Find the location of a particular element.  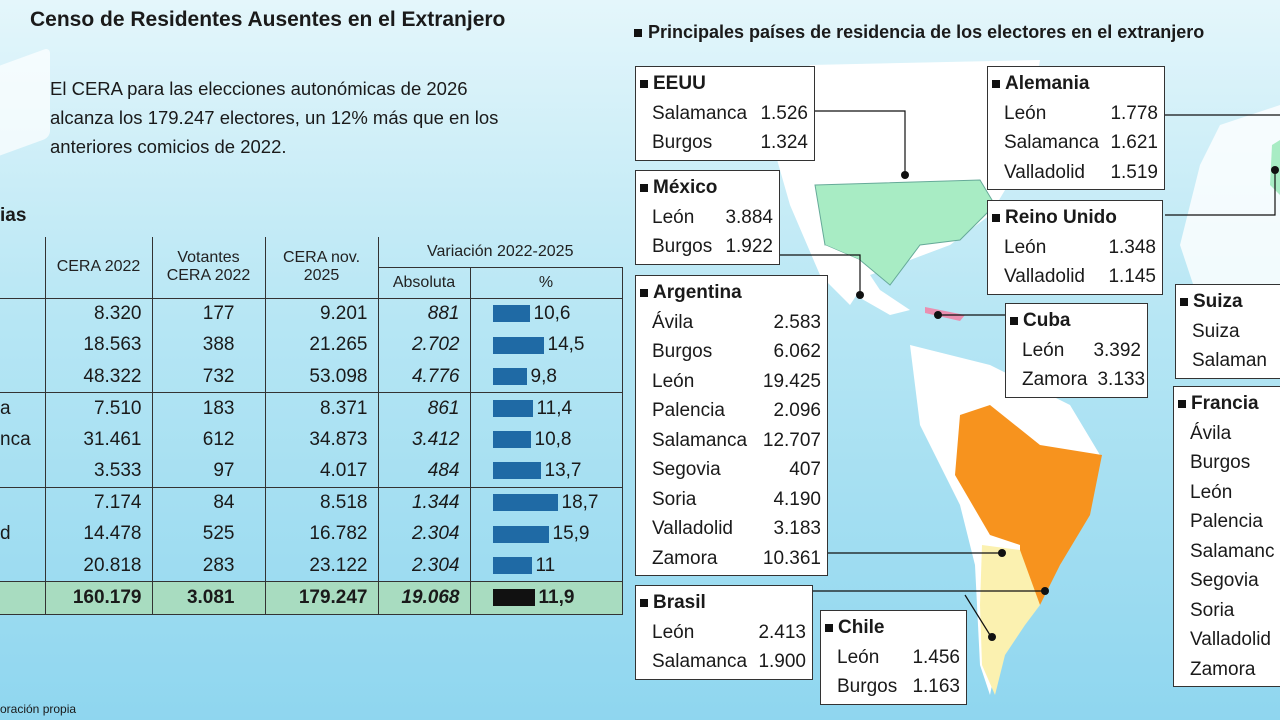

bullet-icon is located at coordinates (638, 33).